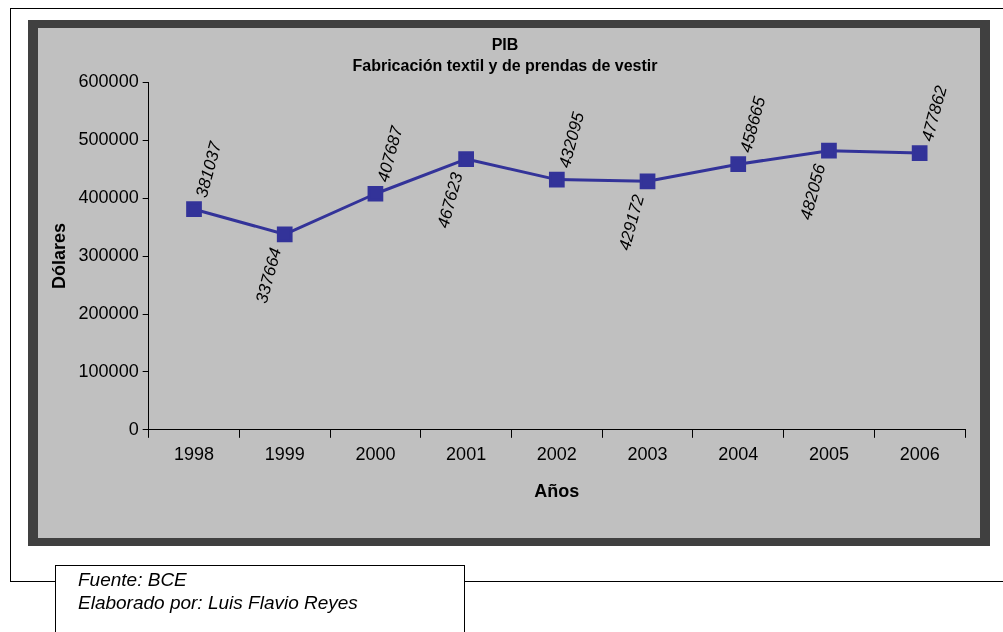 This screenshot has width=1003, height=632. What do you see at coordinates (269, 275) in the screenshot?
I see `data-label: 337664` at bounding box center [269, 275].